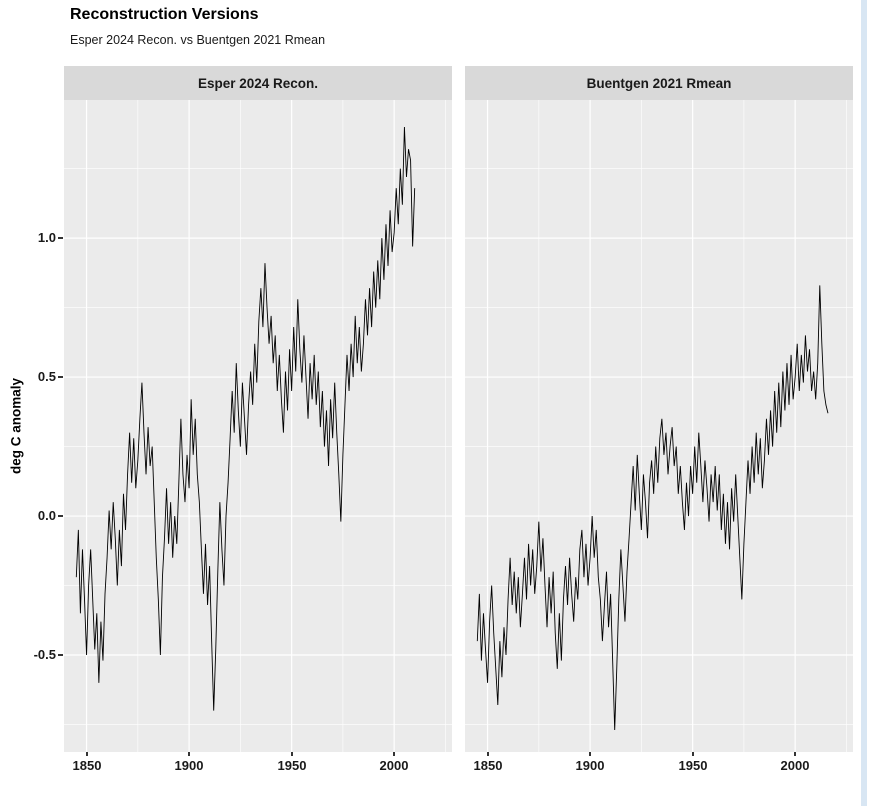 This screenshot has width=870, height=806. What do you see at coordinates (46, 237) in the screenshot?
I see `y-tick-label: 1.0` at bounding box center [46, 237].